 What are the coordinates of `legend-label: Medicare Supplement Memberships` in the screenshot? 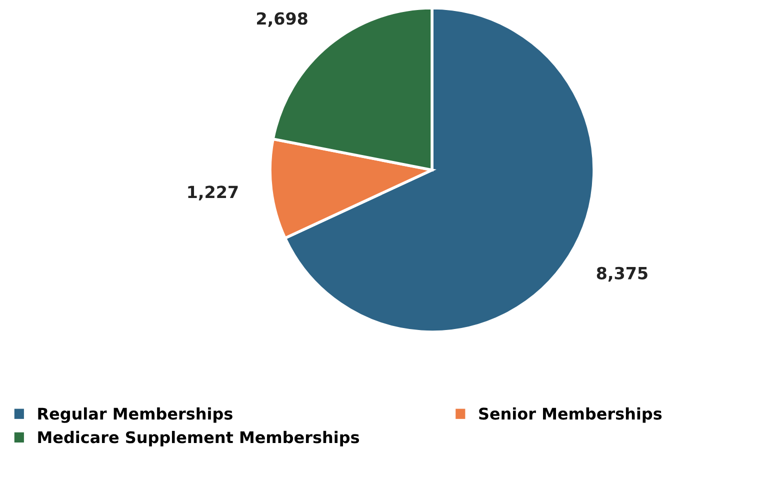 It's located at (199, 438).